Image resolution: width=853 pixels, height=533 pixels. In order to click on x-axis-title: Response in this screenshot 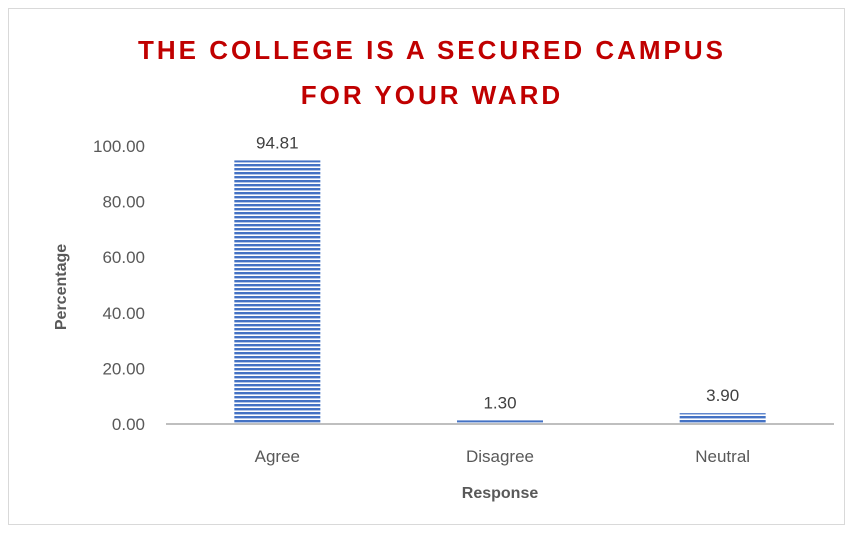, I will do `click(500, 493)`.